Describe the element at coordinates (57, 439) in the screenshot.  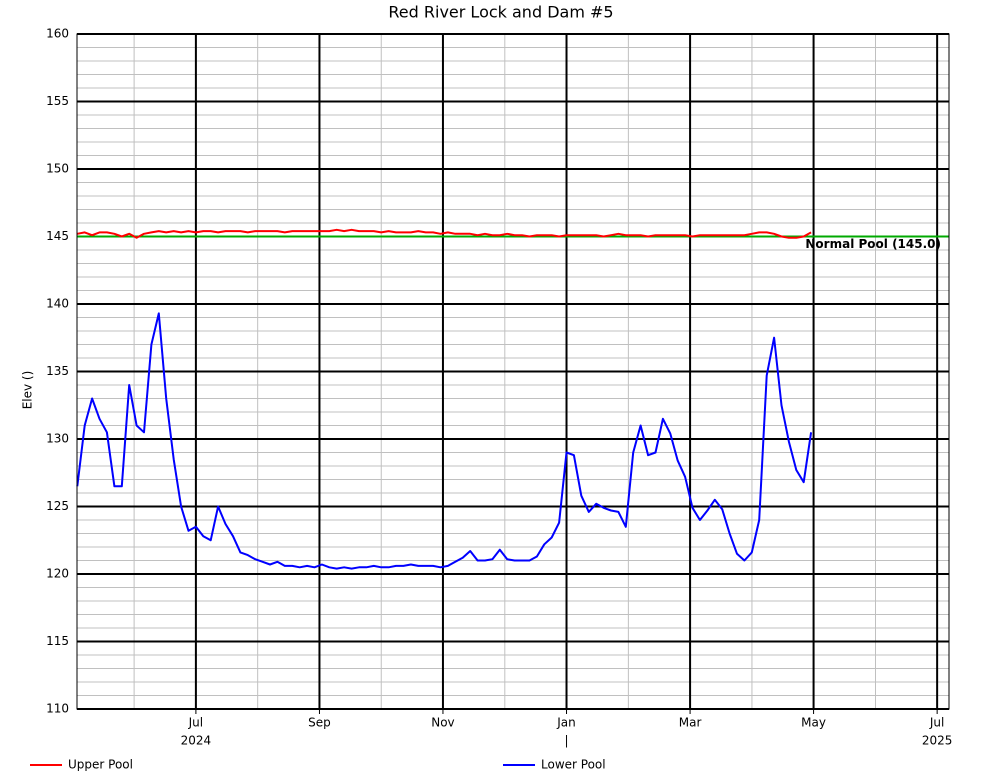
I see `y-tick-label: 130` at that location.